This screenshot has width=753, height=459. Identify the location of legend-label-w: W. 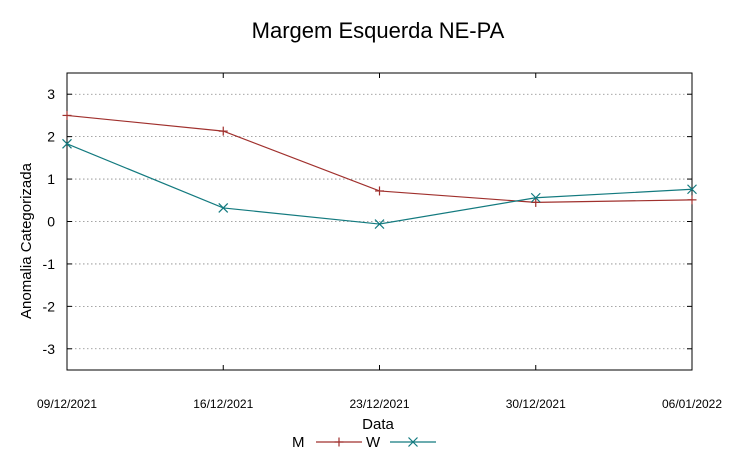
(373, 442).